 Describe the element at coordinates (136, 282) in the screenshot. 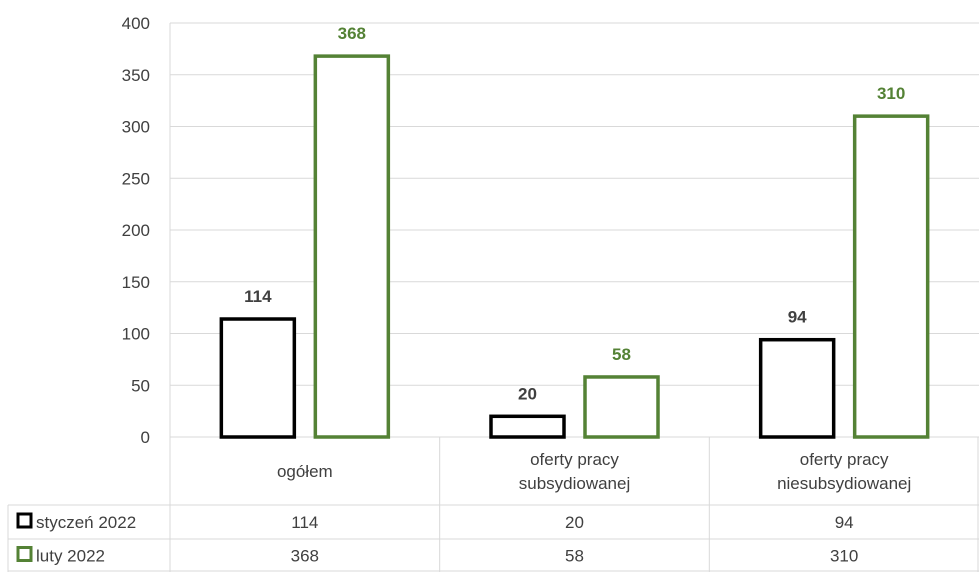

I see `y-tick-label-150: 150` at that location.